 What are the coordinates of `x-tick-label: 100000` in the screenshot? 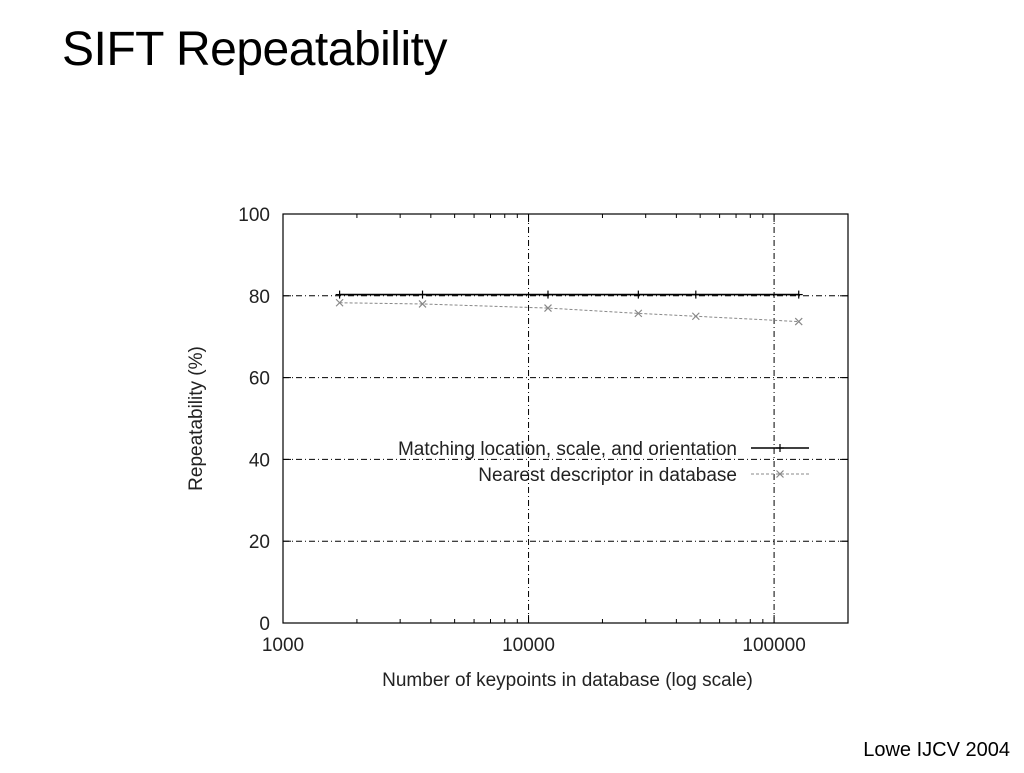 It's located at (773, 645).